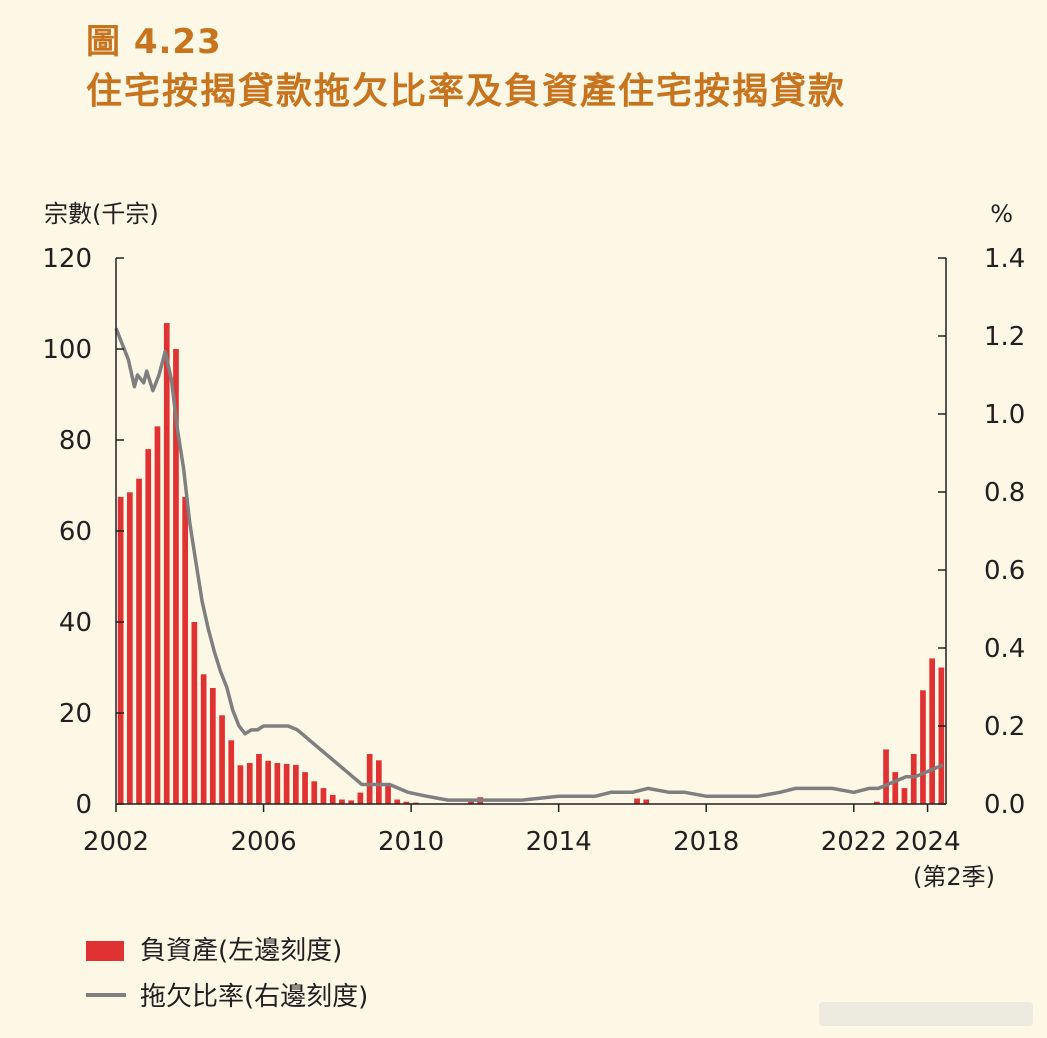  What do you see at coordinates (854, 842) in the screenshot?
I see `x-axis-tick-label: 2022` at bounding box center [854, 842].